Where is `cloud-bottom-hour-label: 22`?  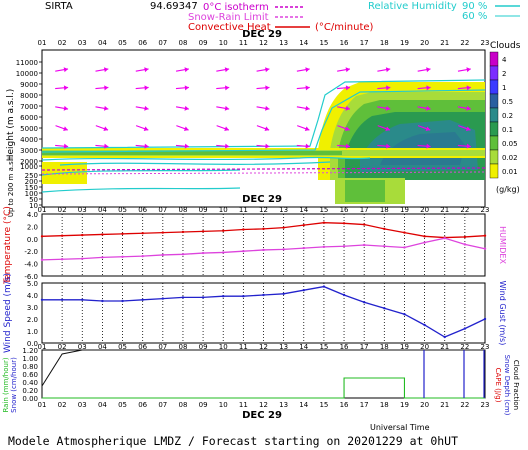
cloud-bottom-hour-label: 22 is located at coordinates (464, 210).